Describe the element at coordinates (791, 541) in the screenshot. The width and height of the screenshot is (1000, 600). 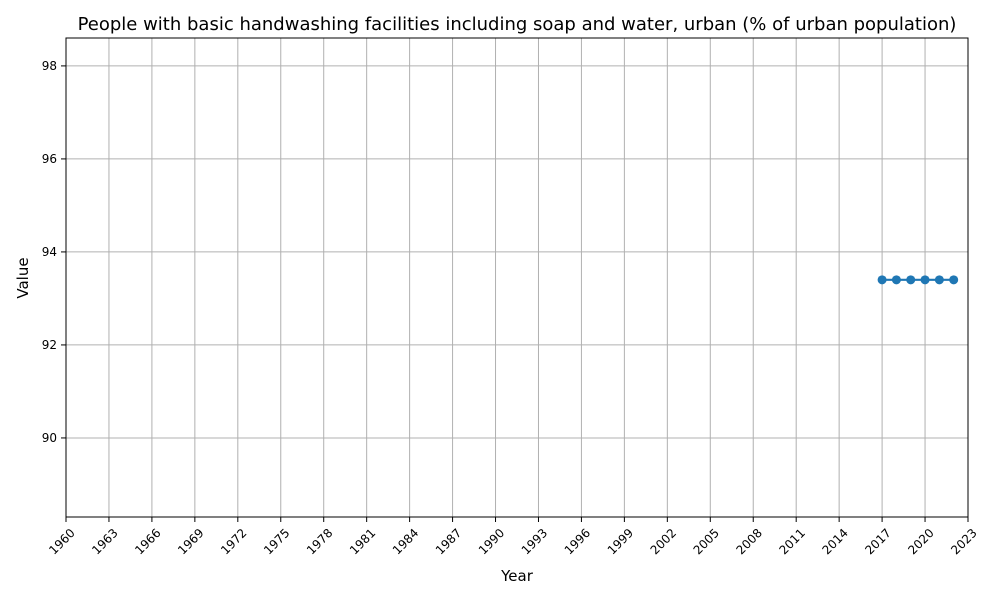
I see `x-tick-label: 2011` at that location.